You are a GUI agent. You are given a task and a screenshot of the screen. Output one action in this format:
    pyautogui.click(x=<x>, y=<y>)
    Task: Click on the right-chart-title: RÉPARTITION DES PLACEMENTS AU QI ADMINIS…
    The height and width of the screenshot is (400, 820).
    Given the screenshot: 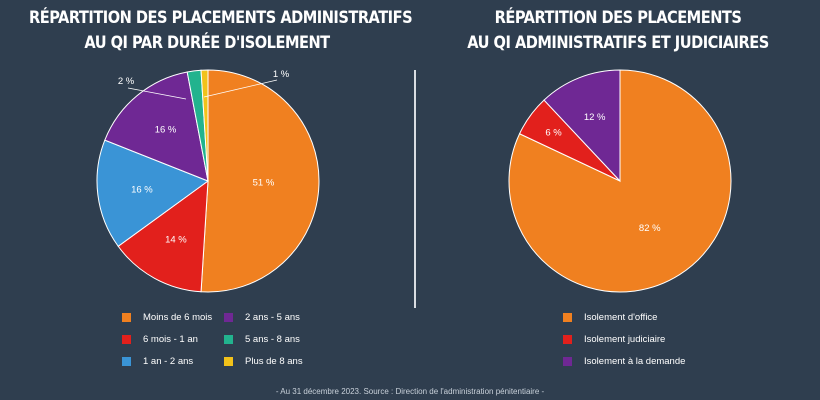 What is the action you would take?
    pyautogui.click(x=617, y=31)
    